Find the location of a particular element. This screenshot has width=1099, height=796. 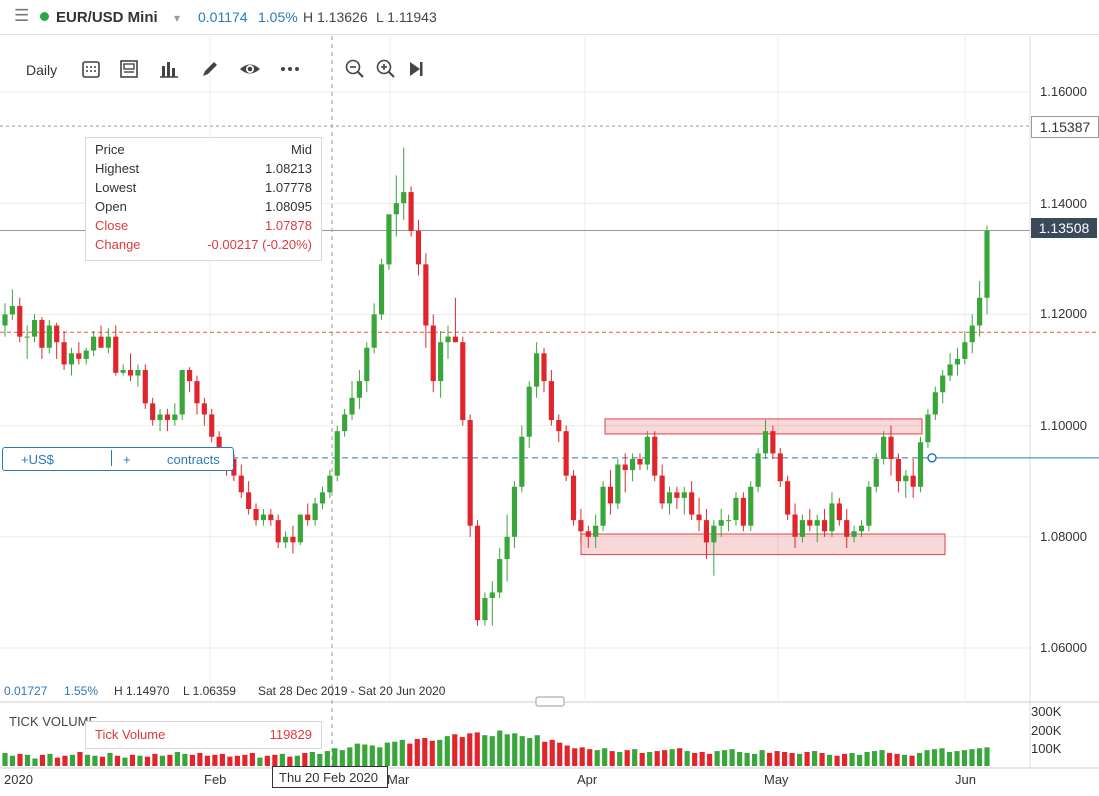

deal-currency: +US$ is located at coordinates (37, 459).